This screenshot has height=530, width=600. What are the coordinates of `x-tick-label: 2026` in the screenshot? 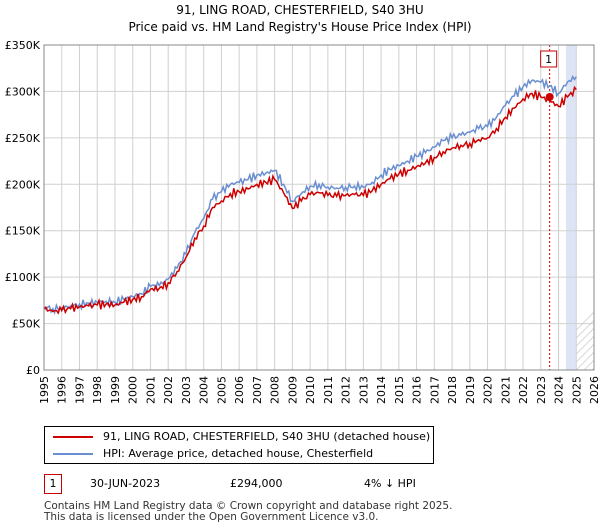 It's located at (594, 390).